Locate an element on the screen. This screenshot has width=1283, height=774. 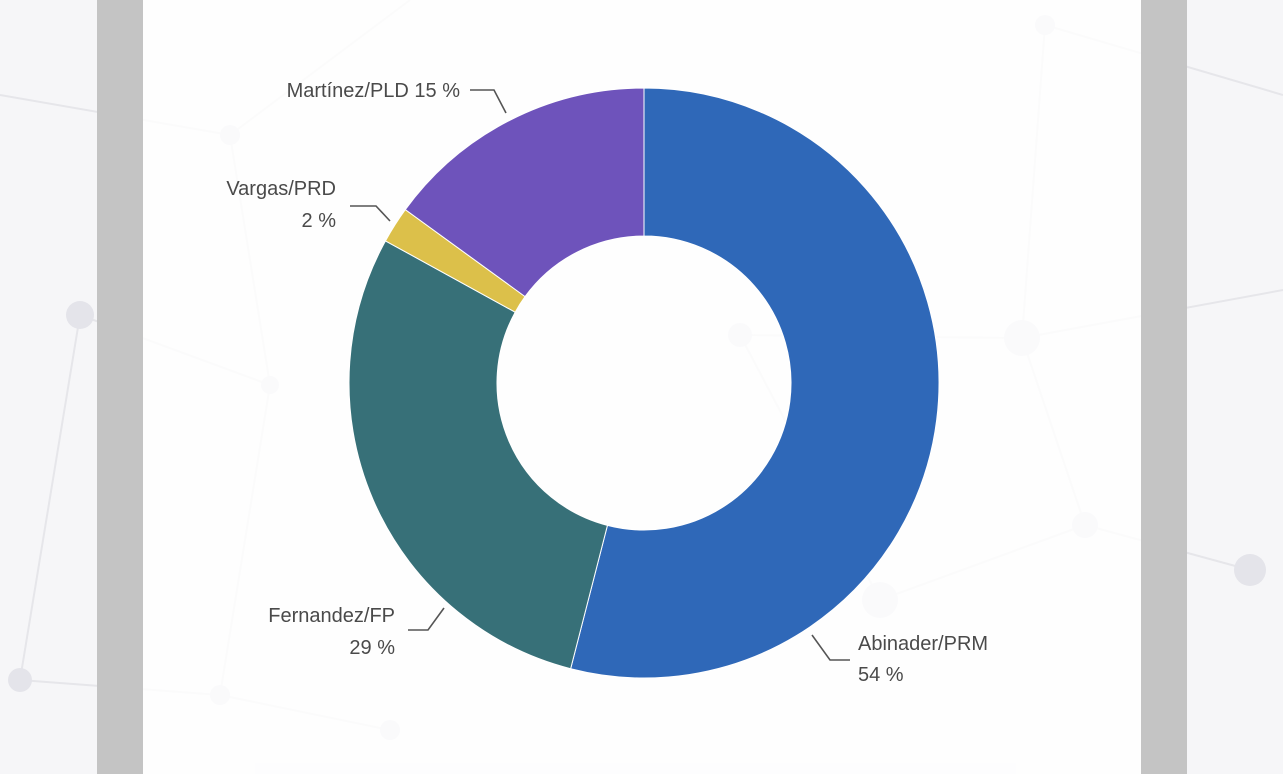
right-side-bar is located at coordinates (1164, 387).